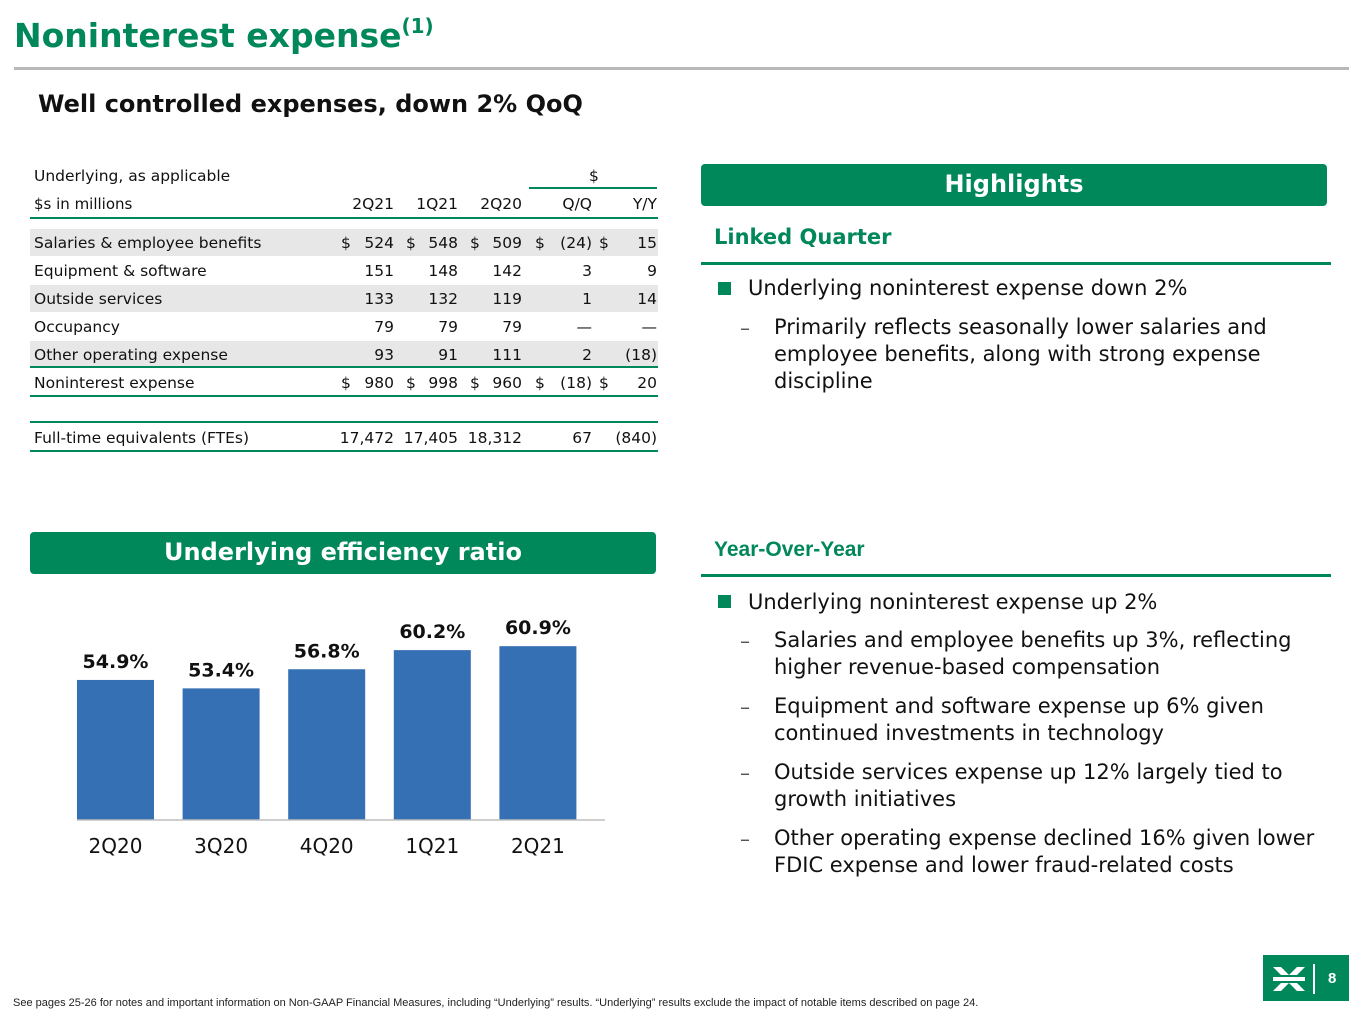 Image resolution: width=1365 pixels, height=1024 pixels. Describe the element at coordinates (344, 422) in the screenshot. I see `fte-top-rule` at that location.